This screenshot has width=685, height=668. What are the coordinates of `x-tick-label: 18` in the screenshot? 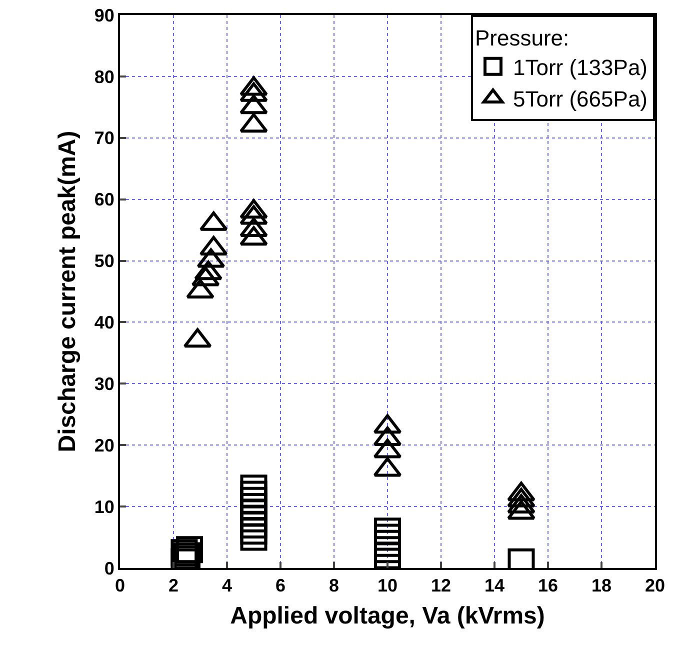 It's located at (601, 586).